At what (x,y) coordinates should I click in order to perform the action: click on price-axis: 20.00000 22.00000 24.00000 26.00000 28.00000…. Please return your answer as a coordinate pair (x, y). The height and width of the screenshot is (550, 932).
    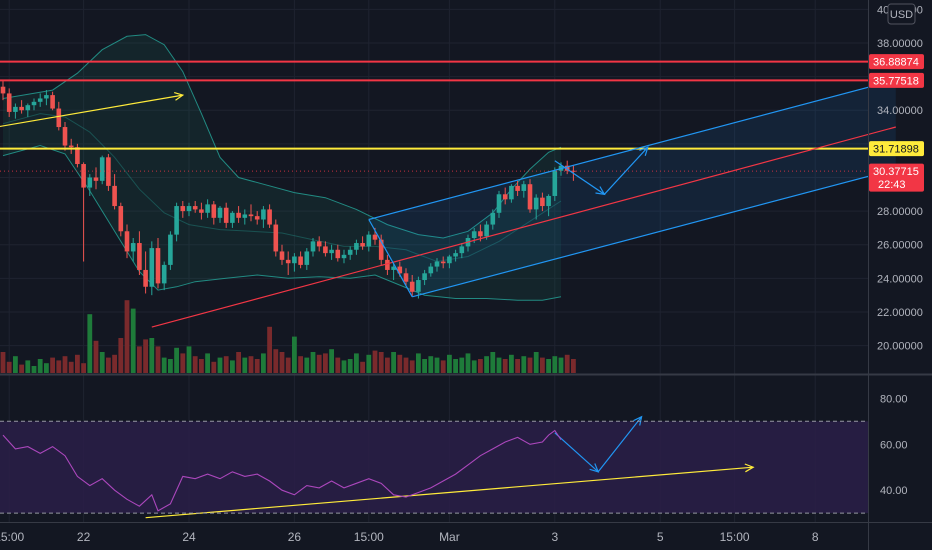
    Looking at the image, I should click on (900, 250).